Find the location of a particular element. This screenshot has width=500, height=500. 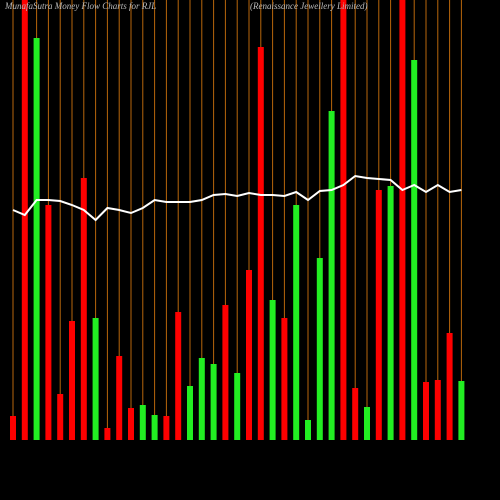

chart-title: MunafaSutra Money Flow Charts for RJL is located at coordinates (80, 6).